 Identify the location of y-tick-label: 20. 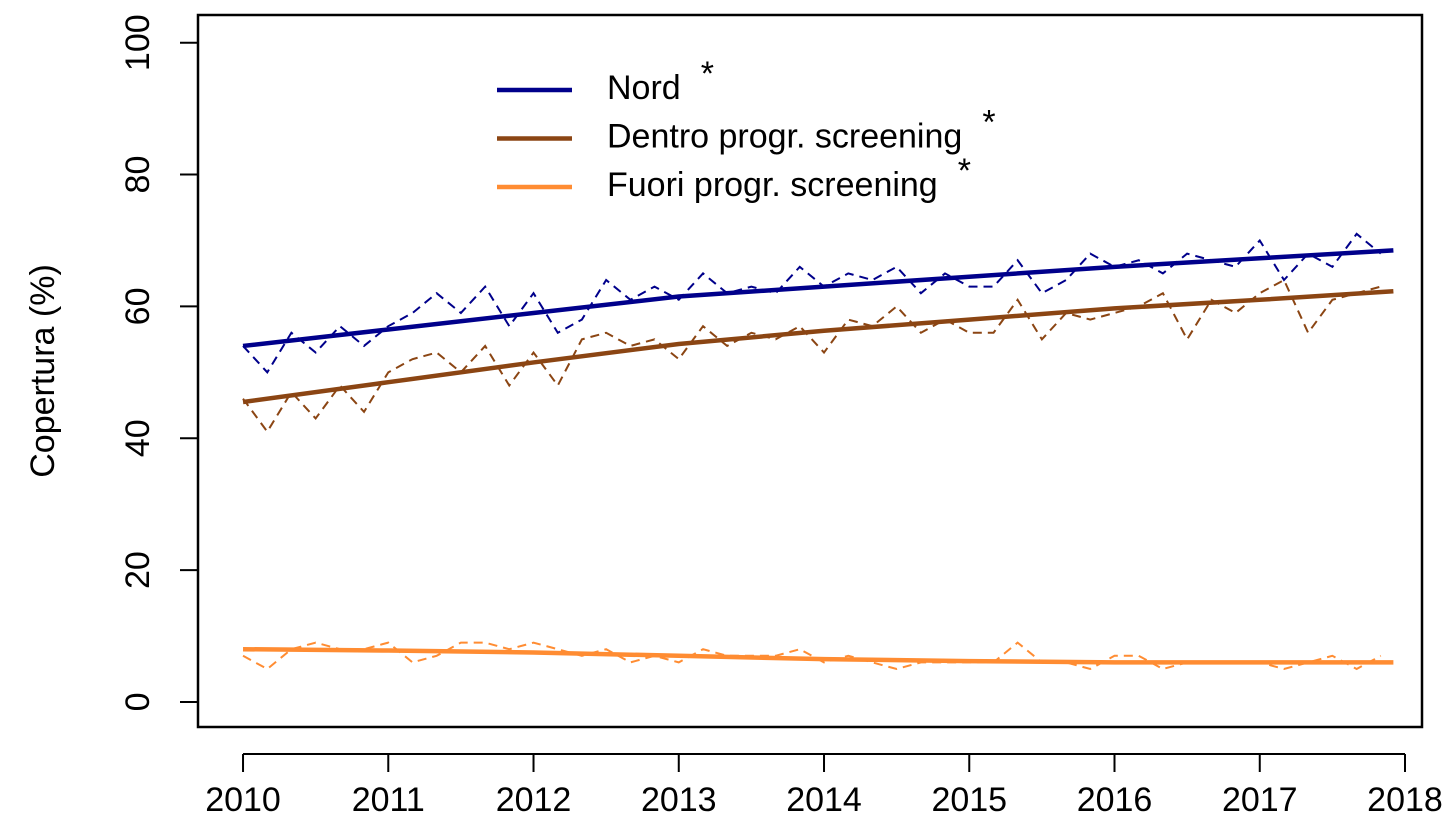
(138, 570).